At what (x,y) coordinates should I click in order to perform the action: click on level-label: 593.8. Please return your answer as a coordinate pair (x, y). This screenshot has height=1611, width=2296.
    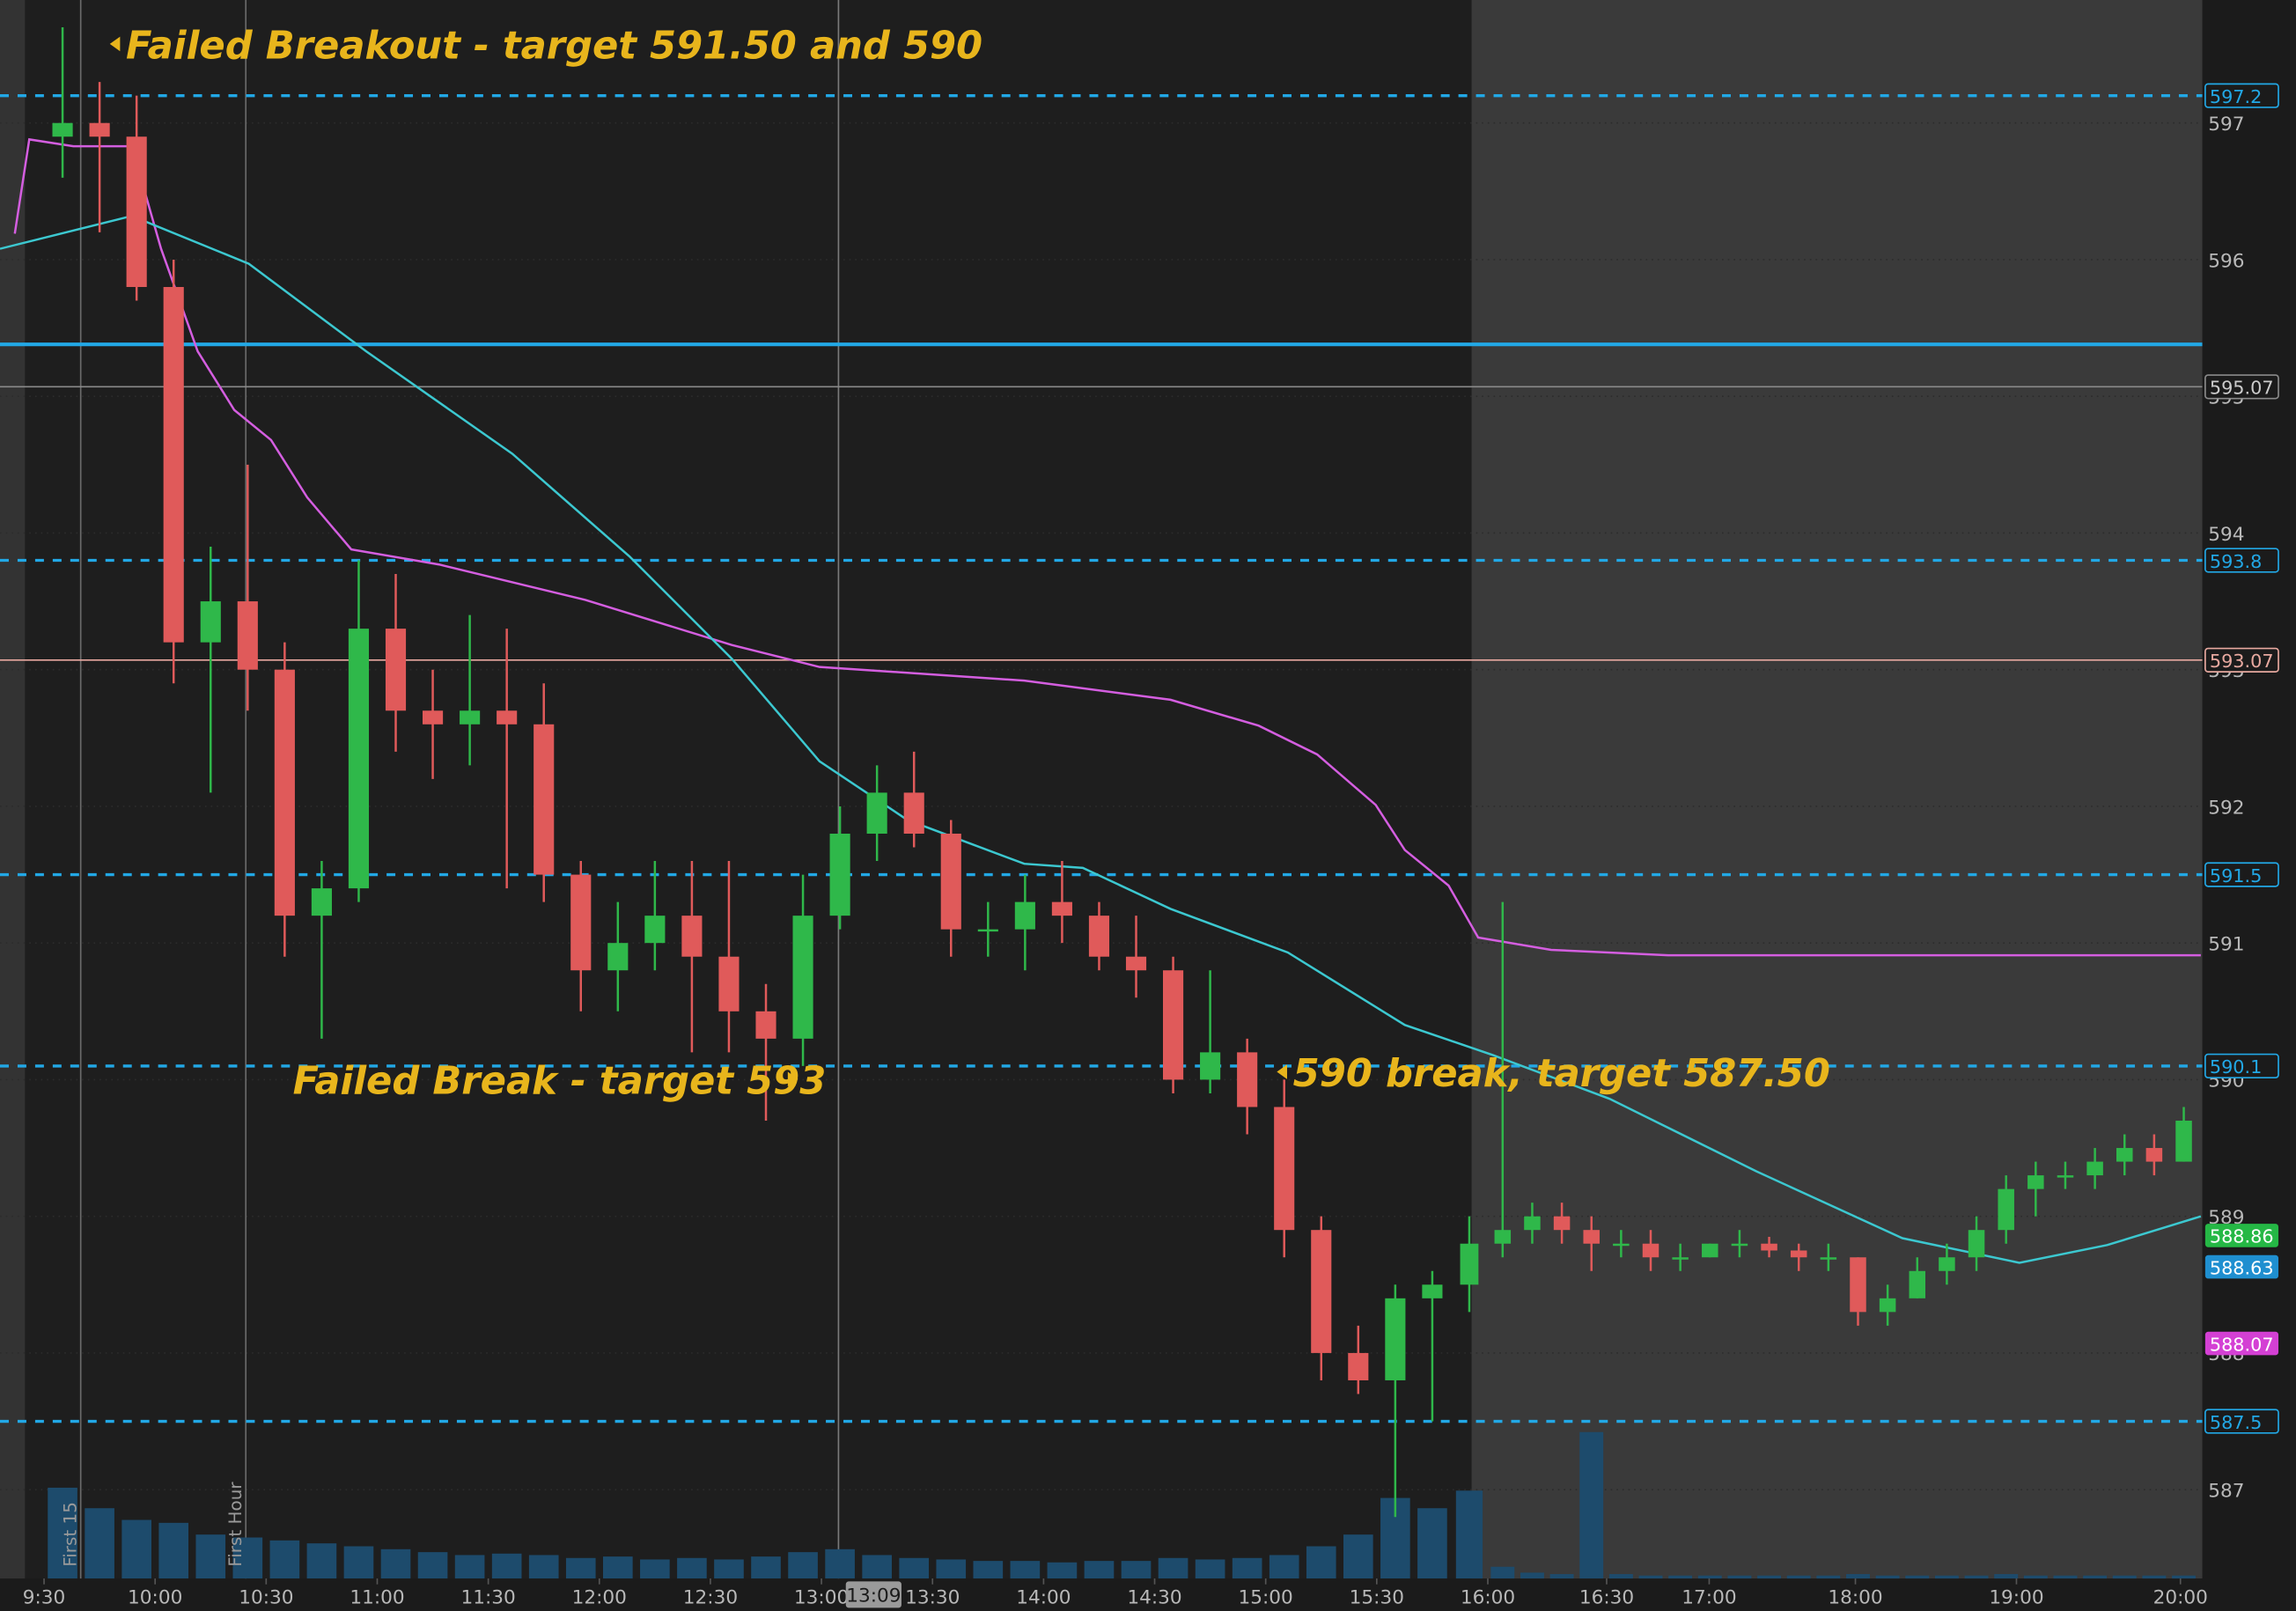
    Looking at the image, I should click on (2236, 561).